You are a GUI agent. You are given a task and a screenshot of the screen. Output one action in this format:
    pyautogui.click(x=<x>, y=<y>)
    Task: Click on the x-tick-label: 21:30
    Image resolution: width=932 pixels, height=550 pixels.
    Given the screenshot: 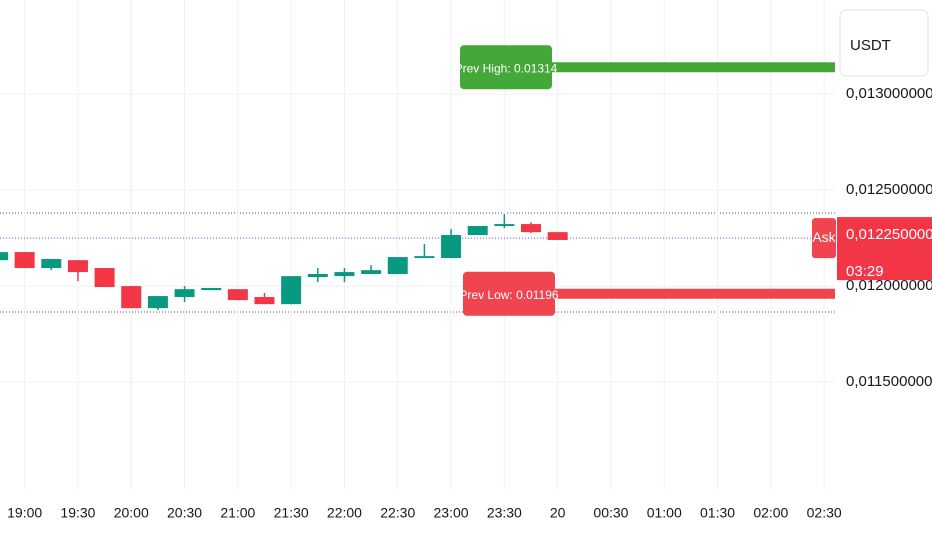 What is the action you would take?
    pyautogui.click(x=291, y=513)
    